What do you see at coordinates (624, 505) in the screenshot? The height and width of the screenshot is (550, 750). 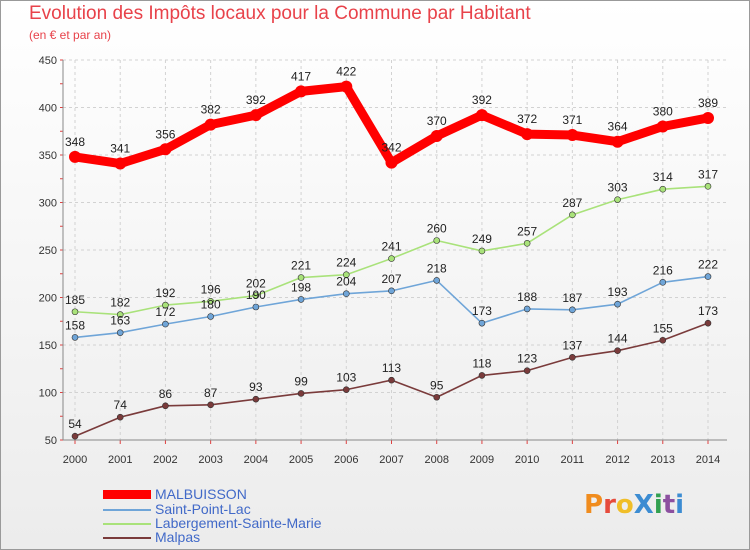 I see `logo-letter: o` at bounding box center [624, 505].